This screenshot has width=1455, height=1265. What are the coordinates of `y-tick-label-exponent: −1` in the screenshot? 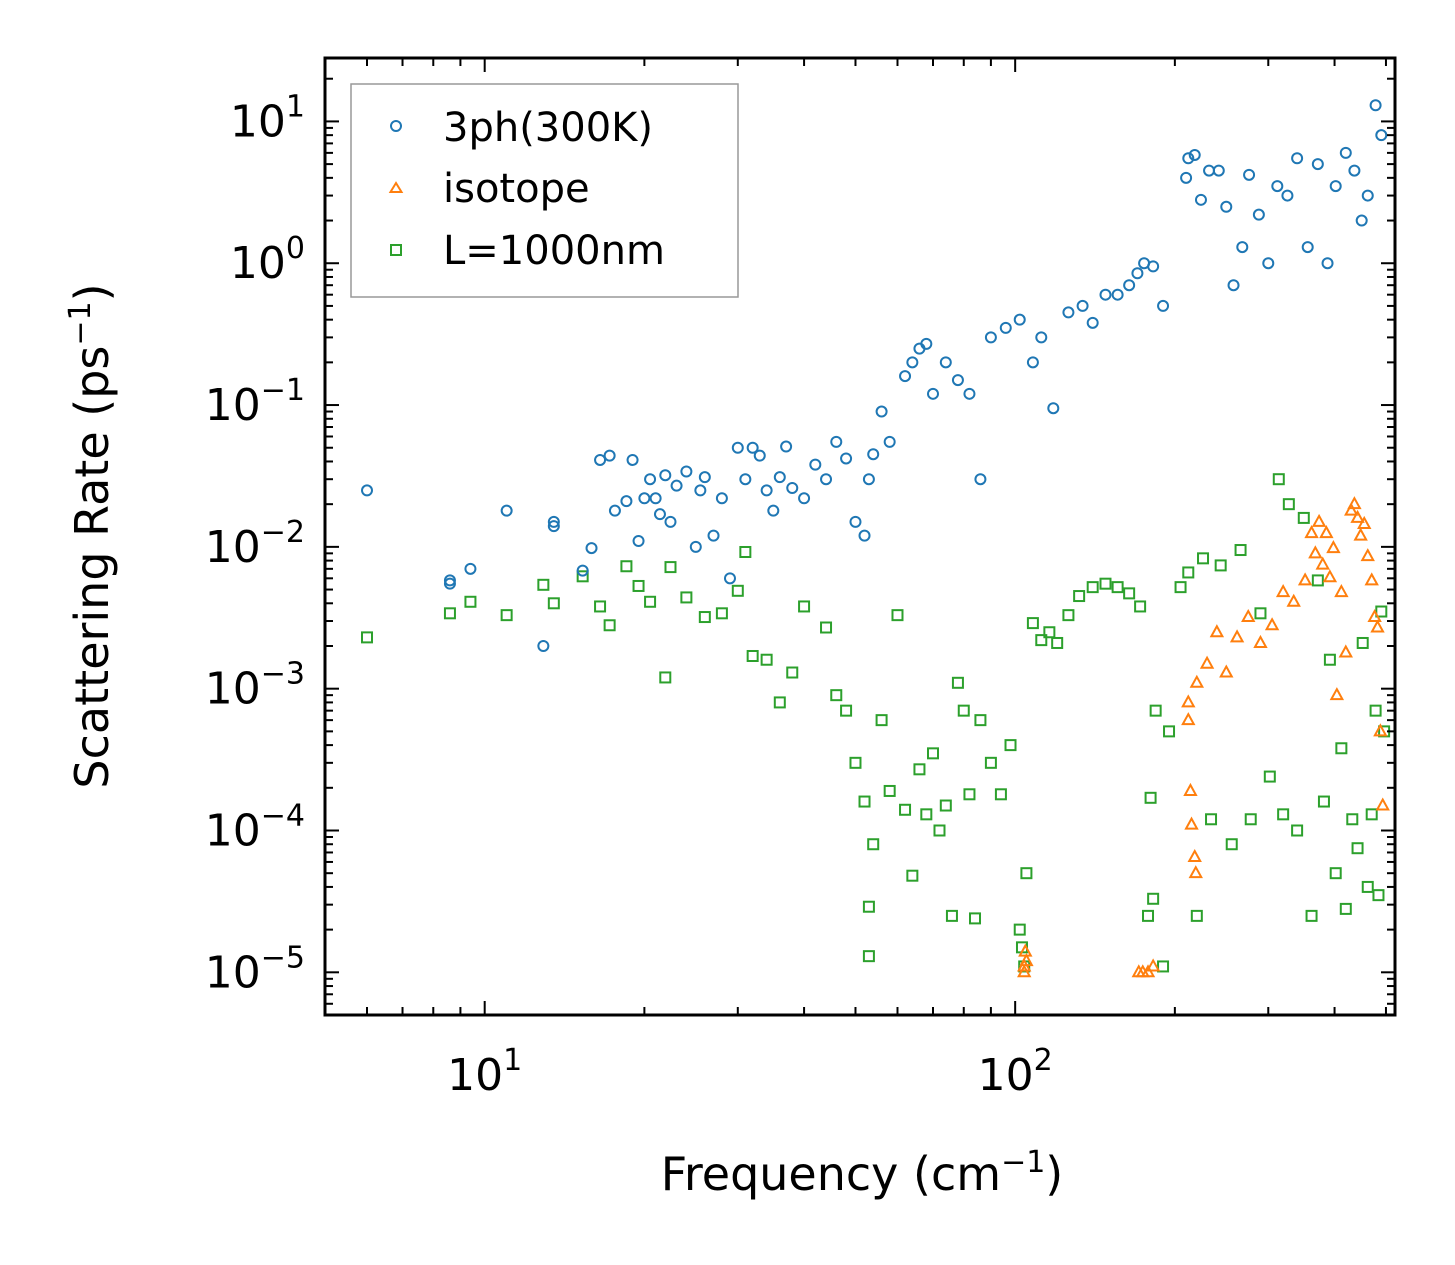 It's located at (283, 390).